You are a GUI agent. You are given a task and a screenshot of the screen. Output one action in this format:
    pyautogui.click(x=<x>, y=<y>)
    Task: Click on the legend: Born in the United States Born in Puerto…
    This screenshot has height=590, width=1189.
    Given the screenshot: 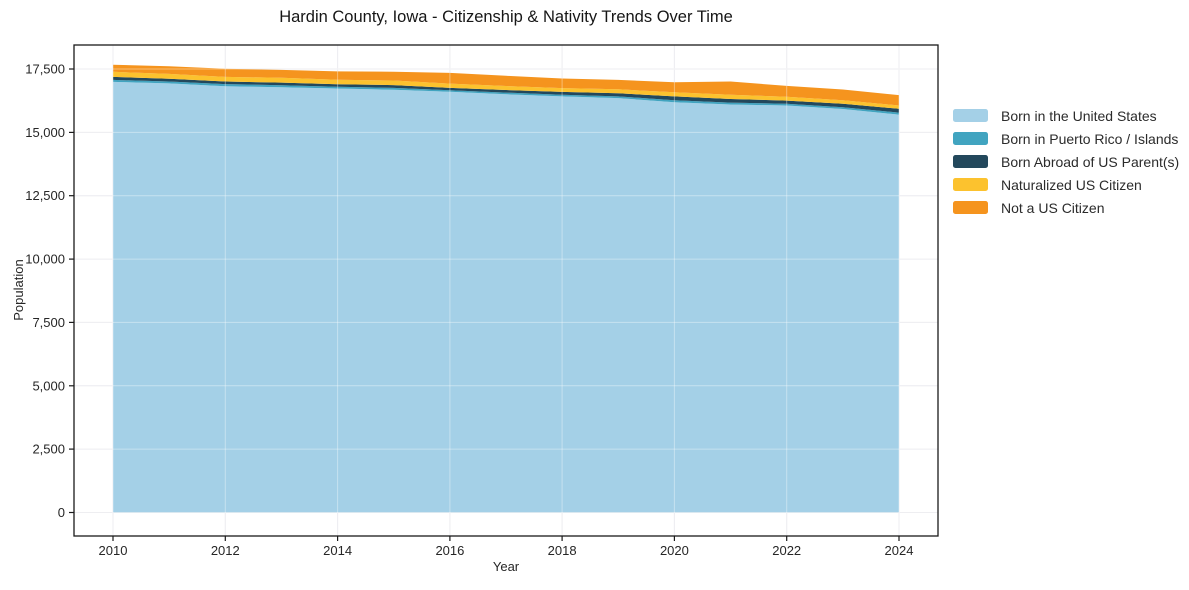 What is the action you would take?
    pyautogui.click(x=1066, y=161)
    